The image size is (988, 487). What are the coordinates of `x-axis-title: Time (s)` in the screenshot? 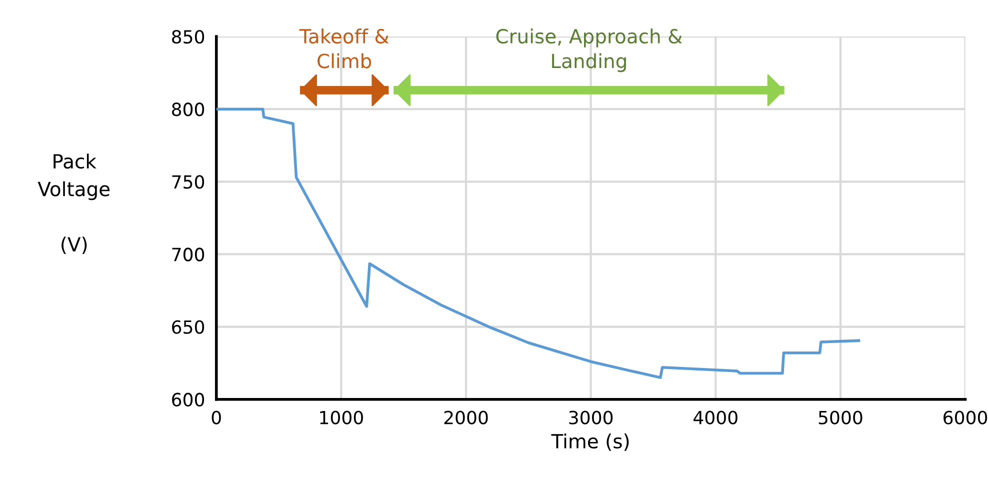 It's located at (590, 442).